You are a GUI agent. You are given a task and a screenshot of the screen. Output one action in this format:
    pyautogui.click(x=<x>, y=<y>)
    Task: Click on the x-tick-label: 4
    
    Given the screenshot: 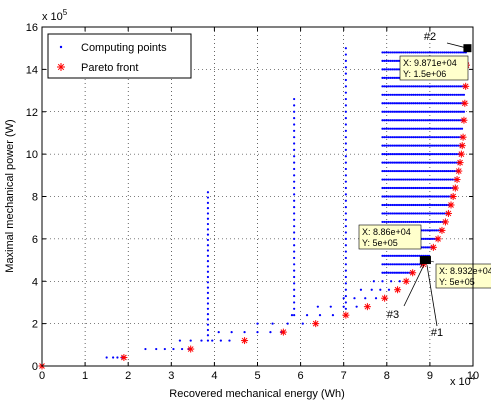 What is the action you would take?
    pyautogui.click(x=214, y=376)
    